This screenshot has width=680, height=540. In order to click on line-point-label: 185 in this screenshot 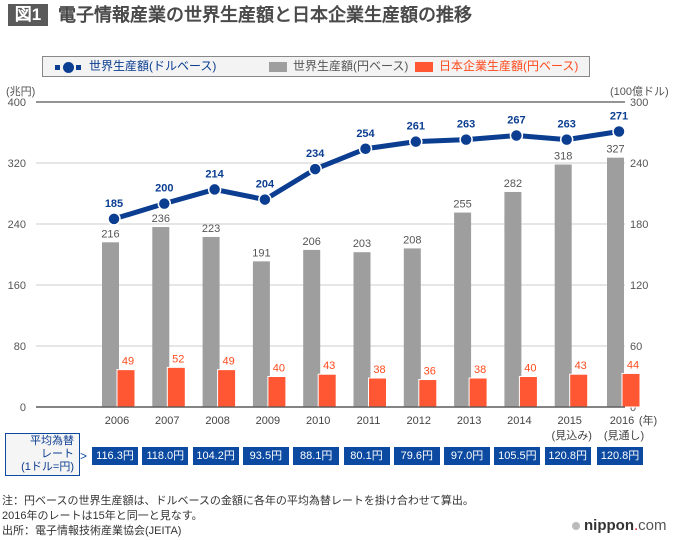, I will do `click(114, 204)`.